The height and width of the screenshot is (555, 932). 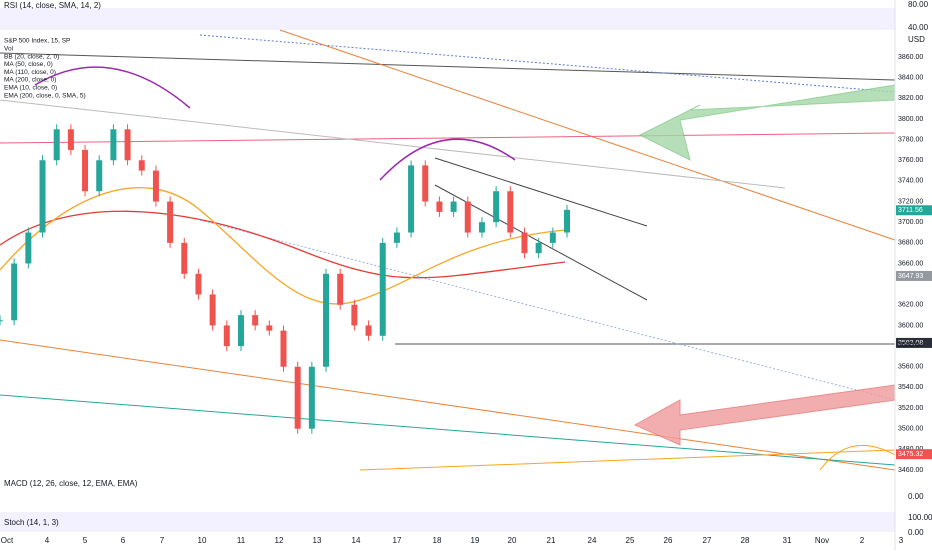 I want to click on date-label: 24, so click(x=592, y=540).